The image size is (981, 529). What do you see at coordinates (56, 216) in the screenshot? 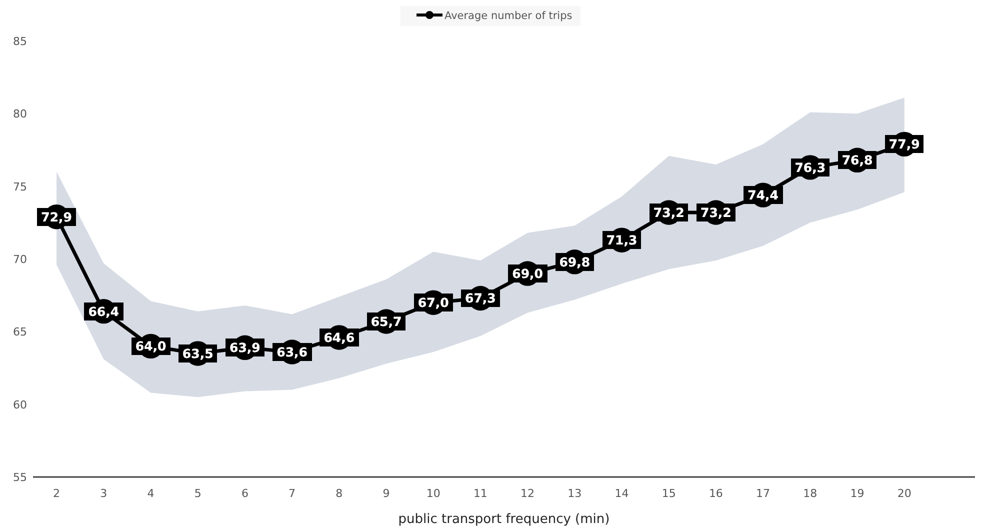
I see `data-label: 72,9` at bounding box center [56, 216].